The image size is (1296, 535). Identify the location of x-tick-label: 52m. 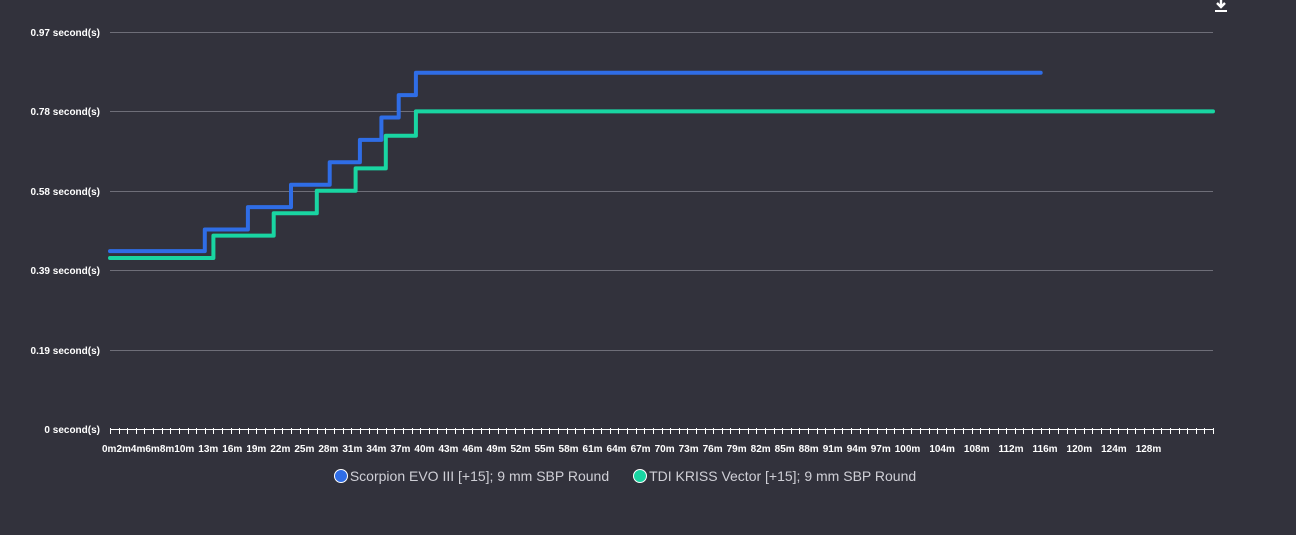
(520, 449).